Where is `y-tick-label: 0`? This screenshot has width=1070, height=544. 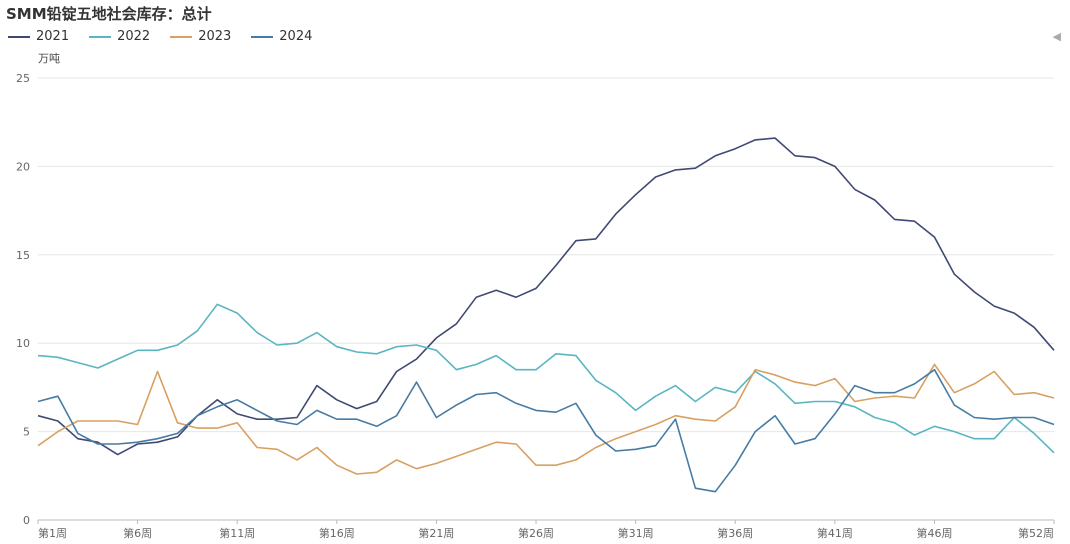
y-tick-label: 0 is located at coordinates (26, 520).